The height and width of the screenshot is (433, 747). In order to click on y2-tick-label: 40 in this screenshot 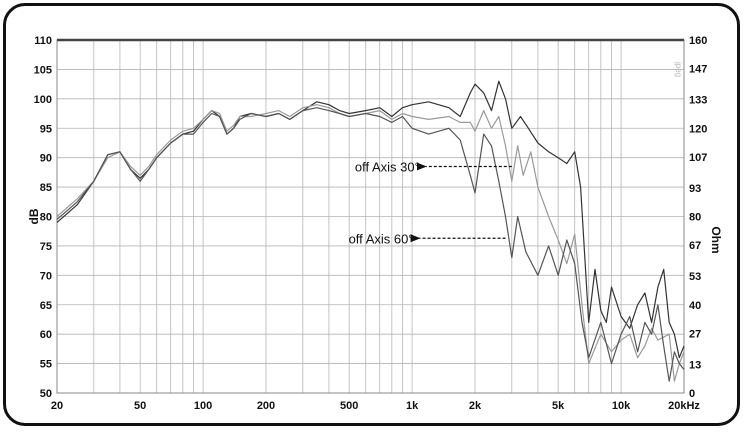, I will do `click(695, 306)`.